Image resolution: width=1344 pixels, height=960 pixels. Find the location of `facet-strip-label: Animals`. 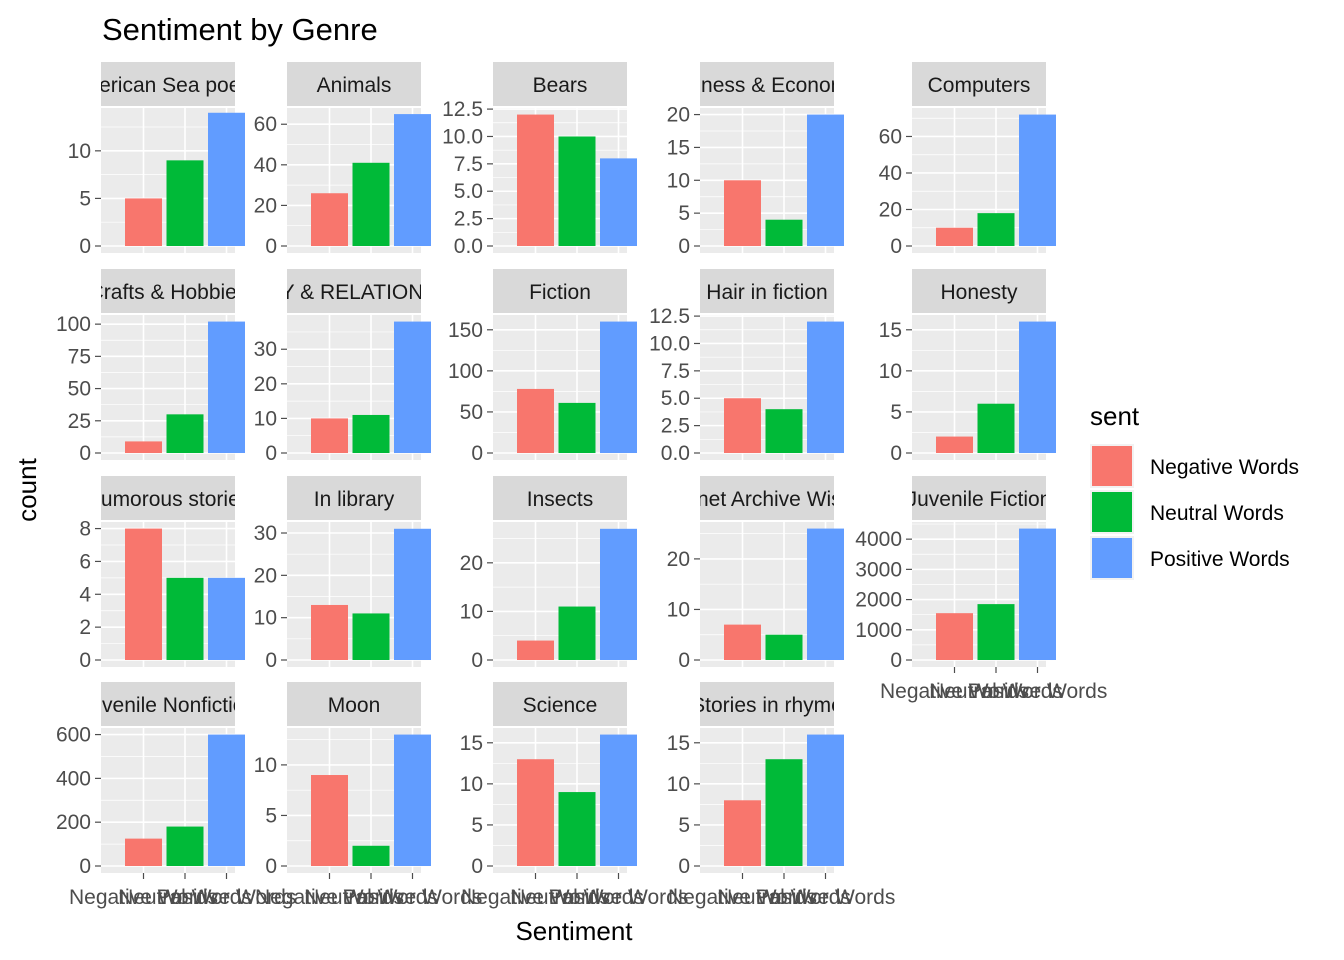

facet-strip-label: Animals is located at coordinates (354, 85).